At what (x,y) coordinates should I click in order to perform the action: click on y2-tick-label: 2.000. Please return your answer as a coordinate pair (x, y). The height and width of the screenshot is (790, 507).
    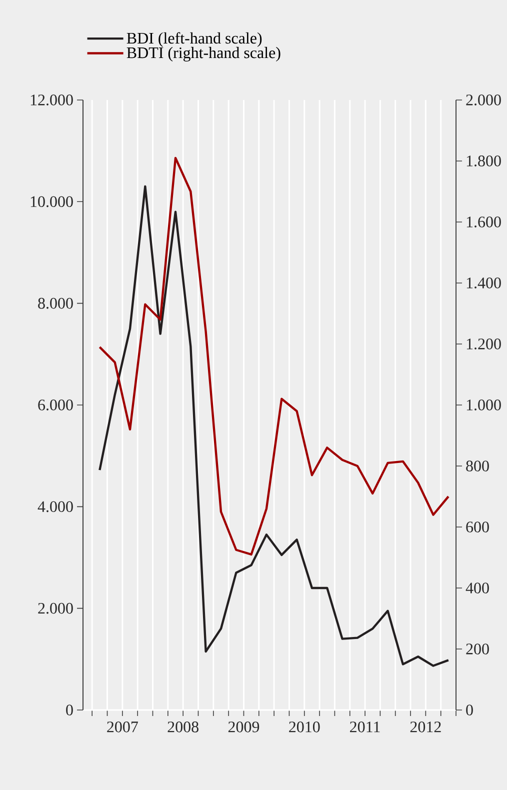
    Looking at the image, I should click on (483, 100).